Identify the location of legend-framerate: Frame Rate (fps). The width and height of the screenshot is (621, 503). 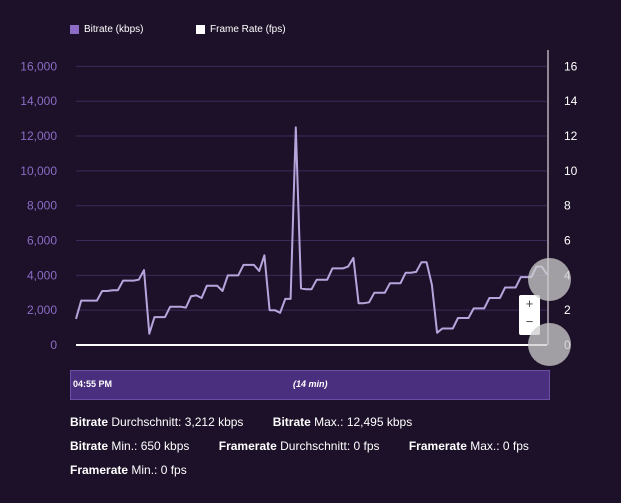
(241, 29).